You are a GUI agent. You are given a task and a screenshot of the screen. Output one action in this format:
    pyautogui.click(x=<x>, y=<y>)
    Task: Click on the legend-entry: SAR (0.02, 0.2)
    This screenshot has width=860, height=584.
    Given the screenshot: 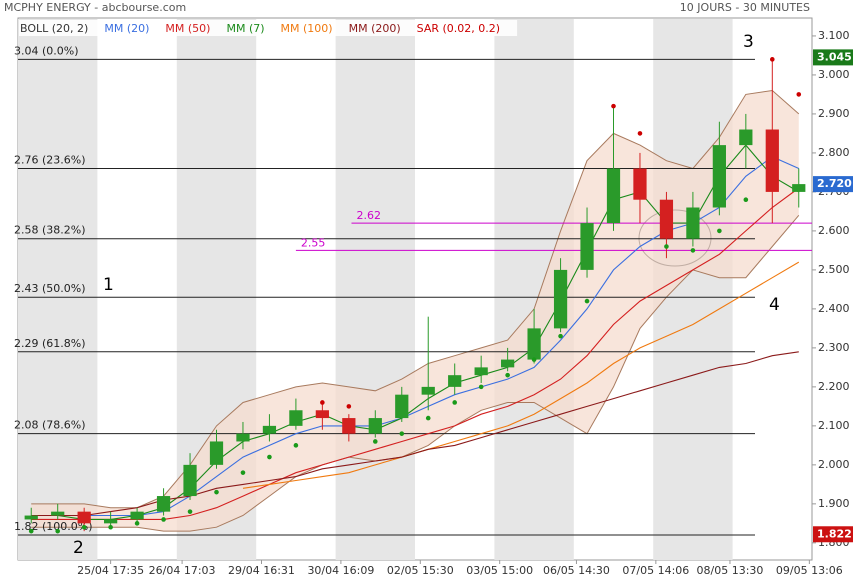 What is the action you would take?
    pyautogui.click(x=458, y=28)
    